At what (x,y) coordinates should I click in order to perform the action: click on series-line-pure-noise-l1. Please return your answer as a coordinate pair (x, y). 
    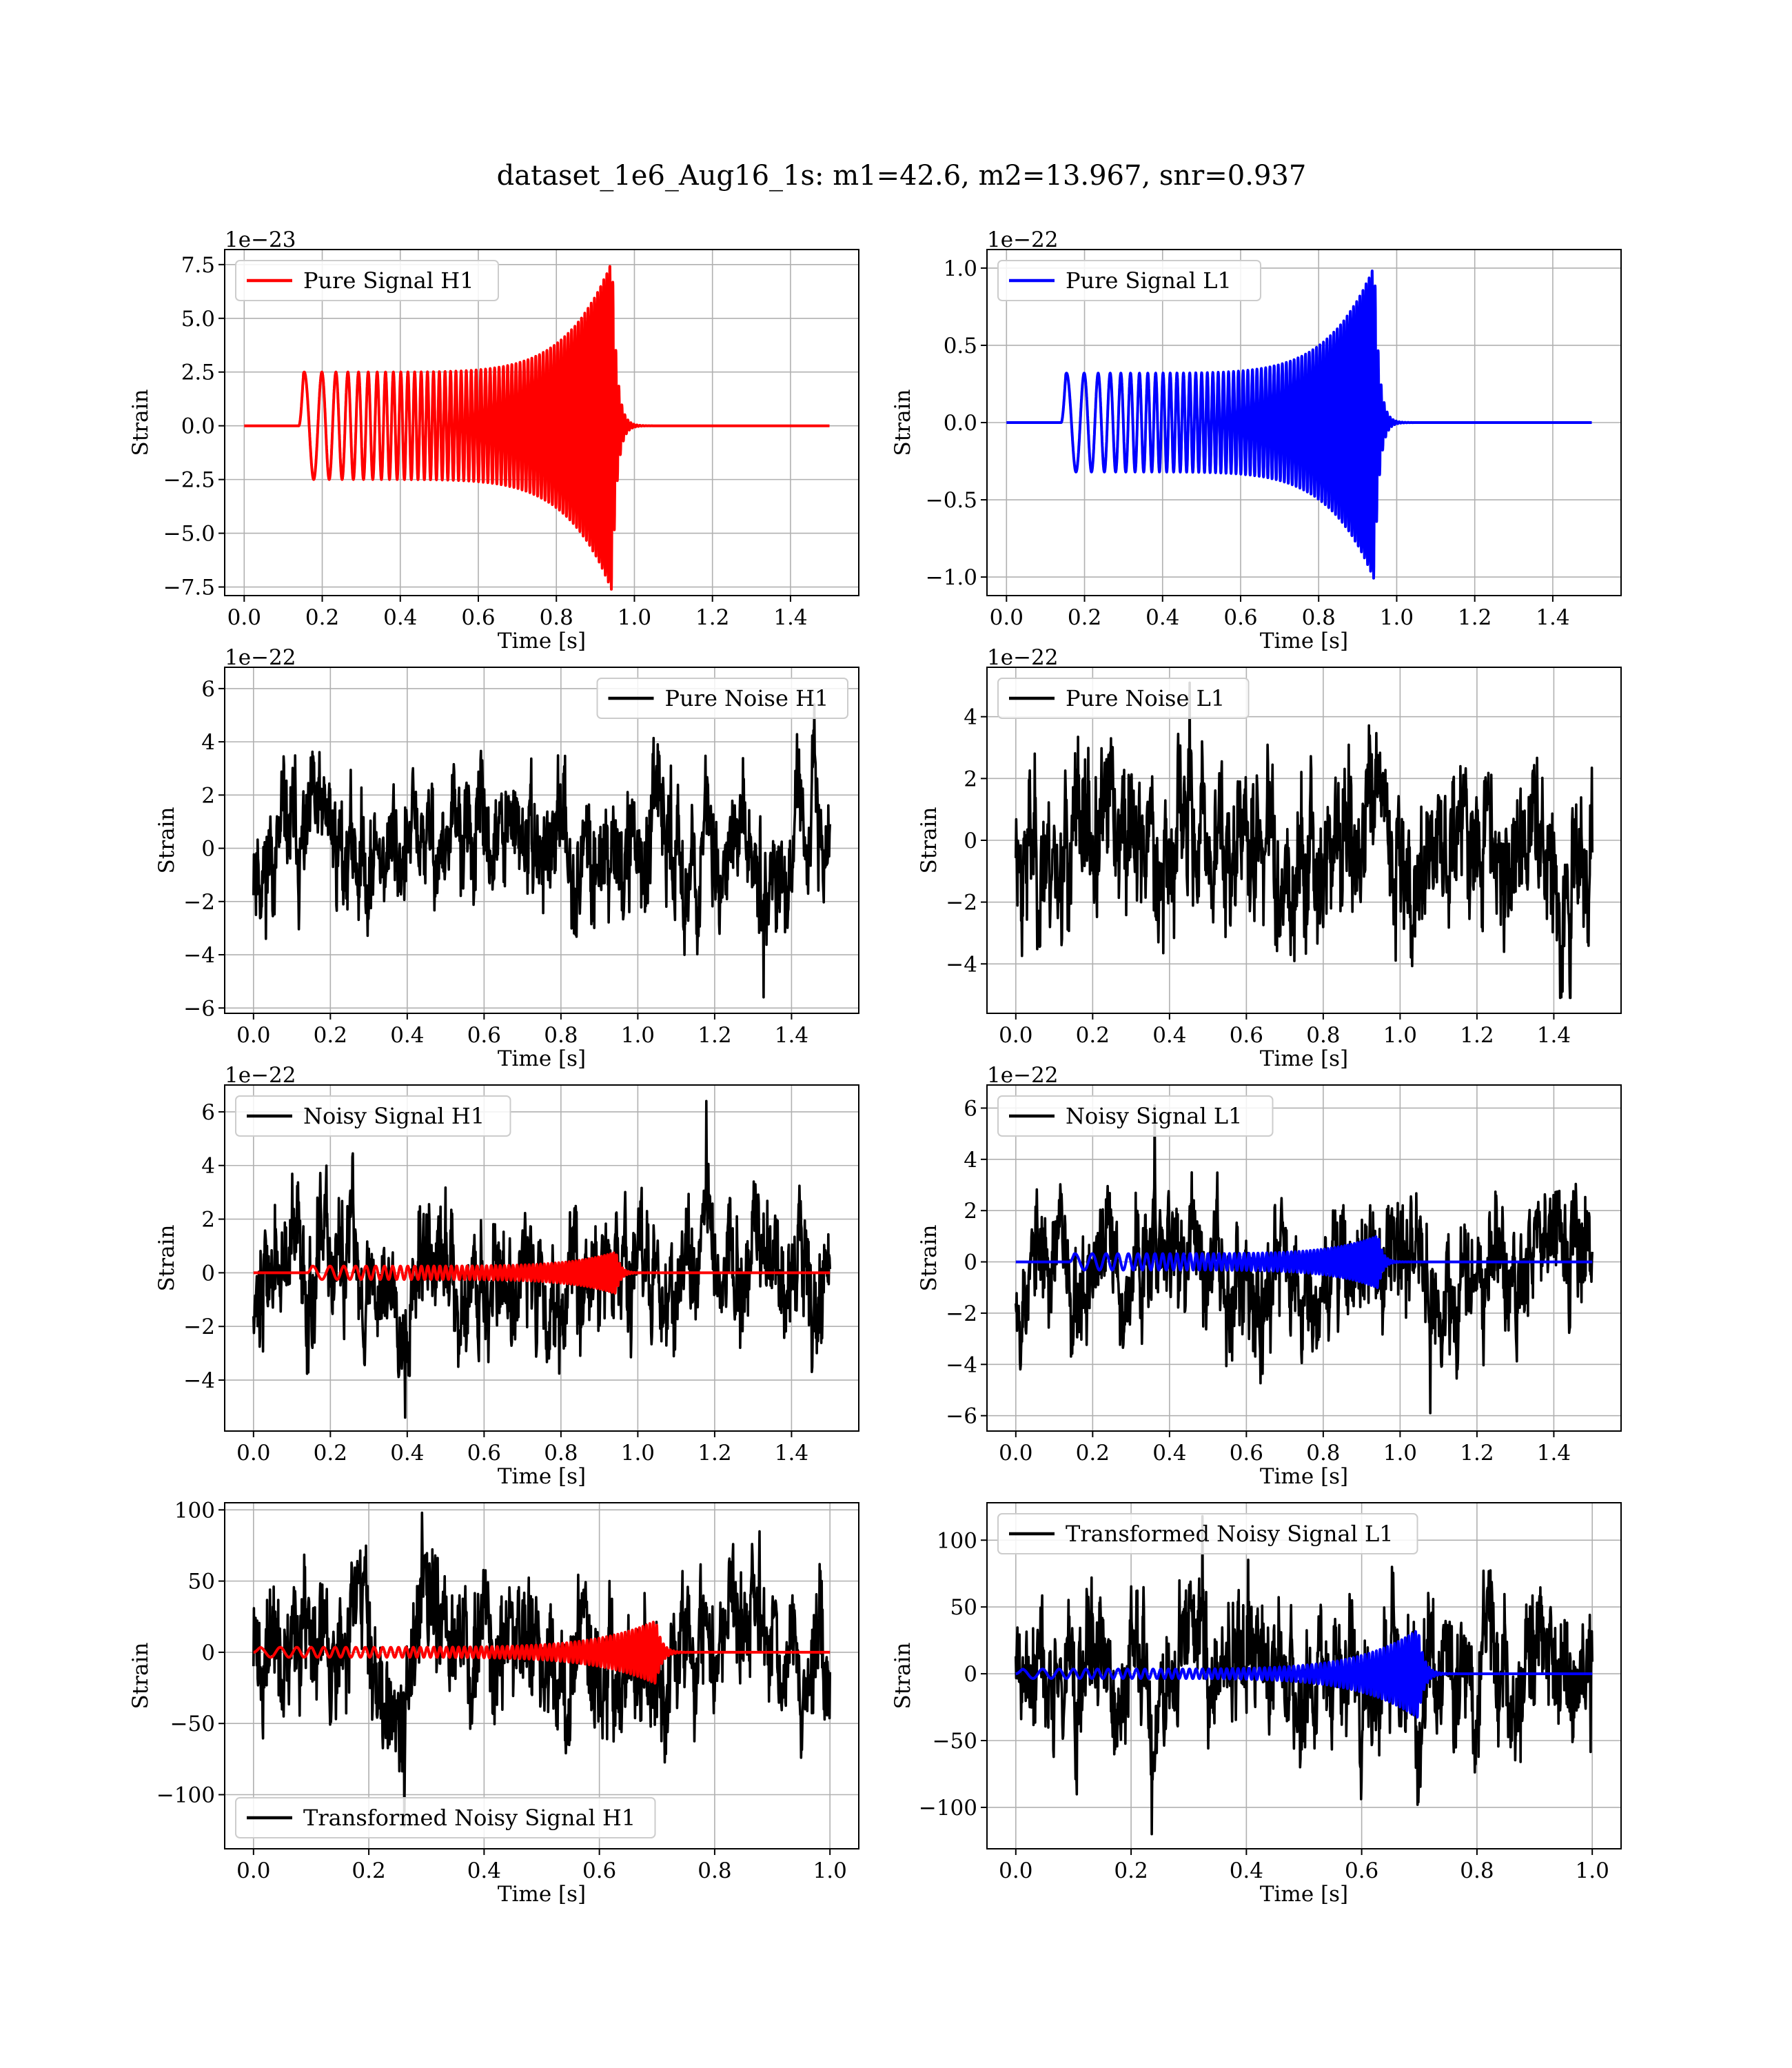
    Looking at the image, I should click on (1304, 840).